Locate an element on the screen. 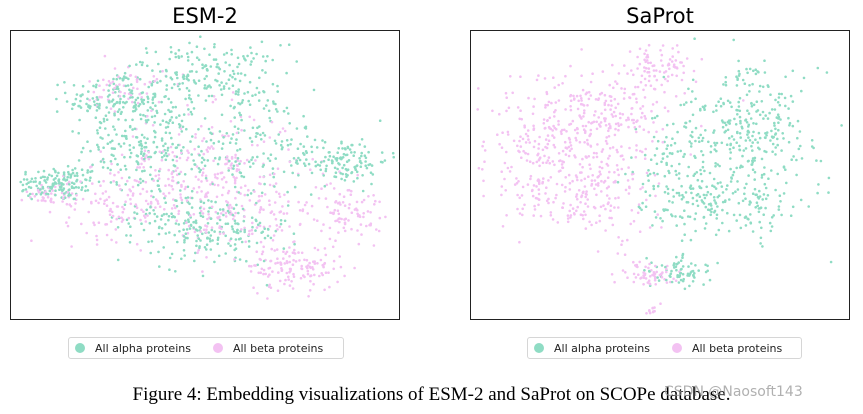  saprot-title: SaProt is located at coordinates (660, 16).